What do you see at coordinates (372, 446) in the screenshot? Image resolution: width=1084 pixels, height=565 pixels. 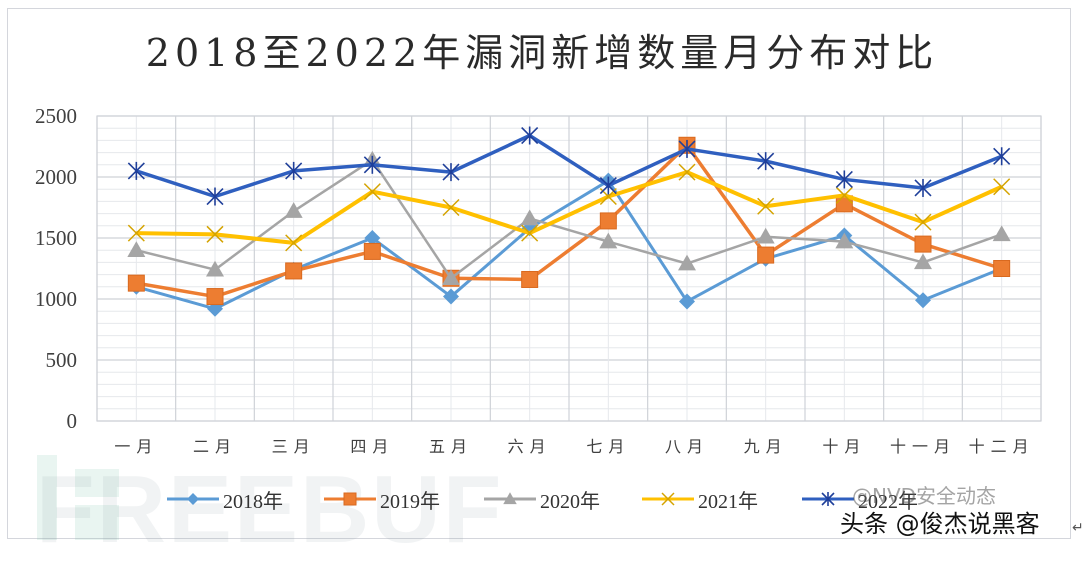 I see `x-tick-label: 四月` at bounding box center [372, 446].